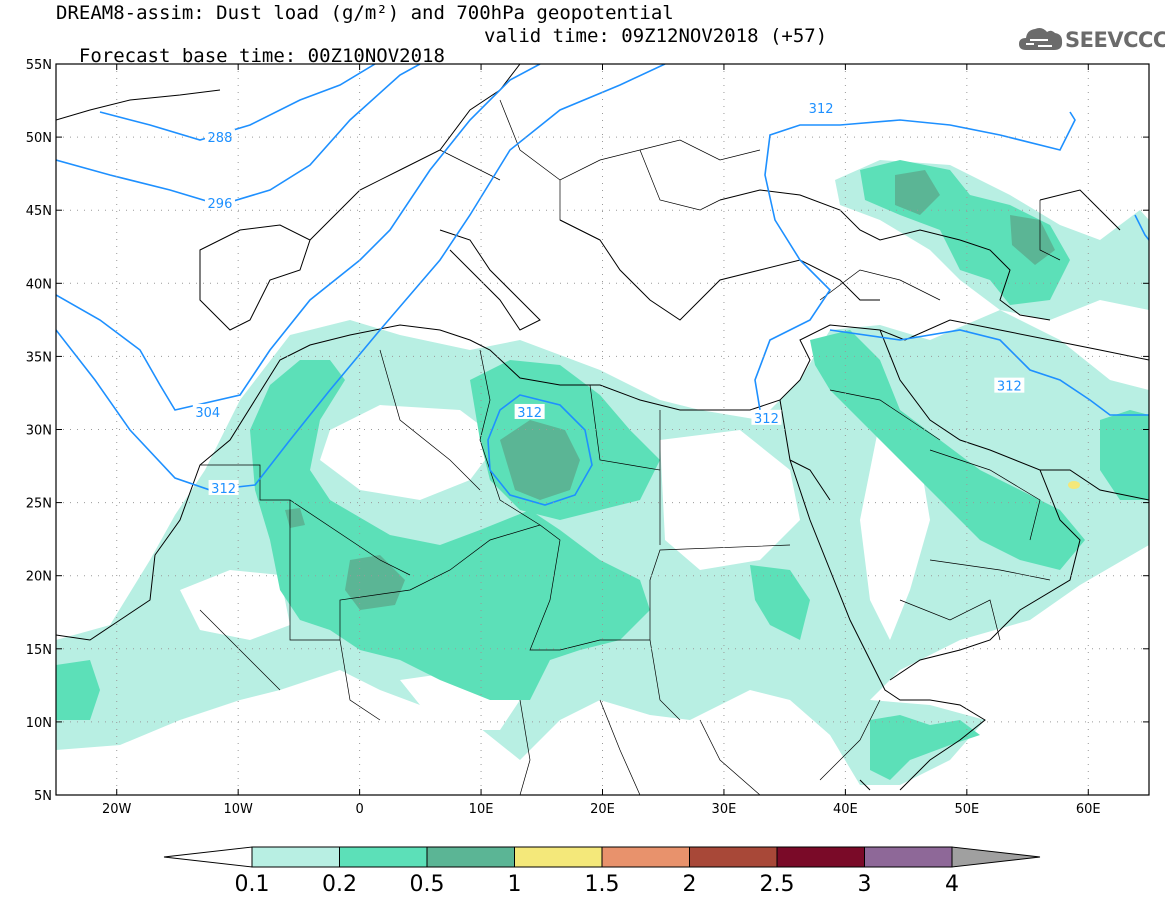  Describe the element at coordinates (656, 36) in the screenshot. I see `valid-time: valid time: 09Z12NOV2018 (+57)` at that location.